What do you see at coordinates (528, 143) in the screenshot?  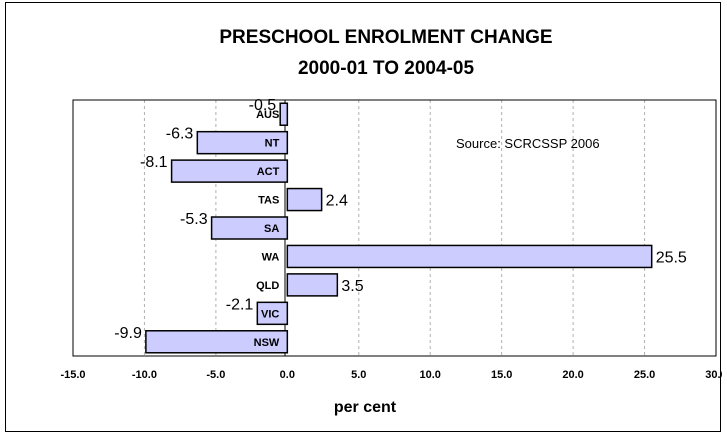 I see `source-annotation: Source: SCRCSSP 2006` at bounding box center [528, 143].